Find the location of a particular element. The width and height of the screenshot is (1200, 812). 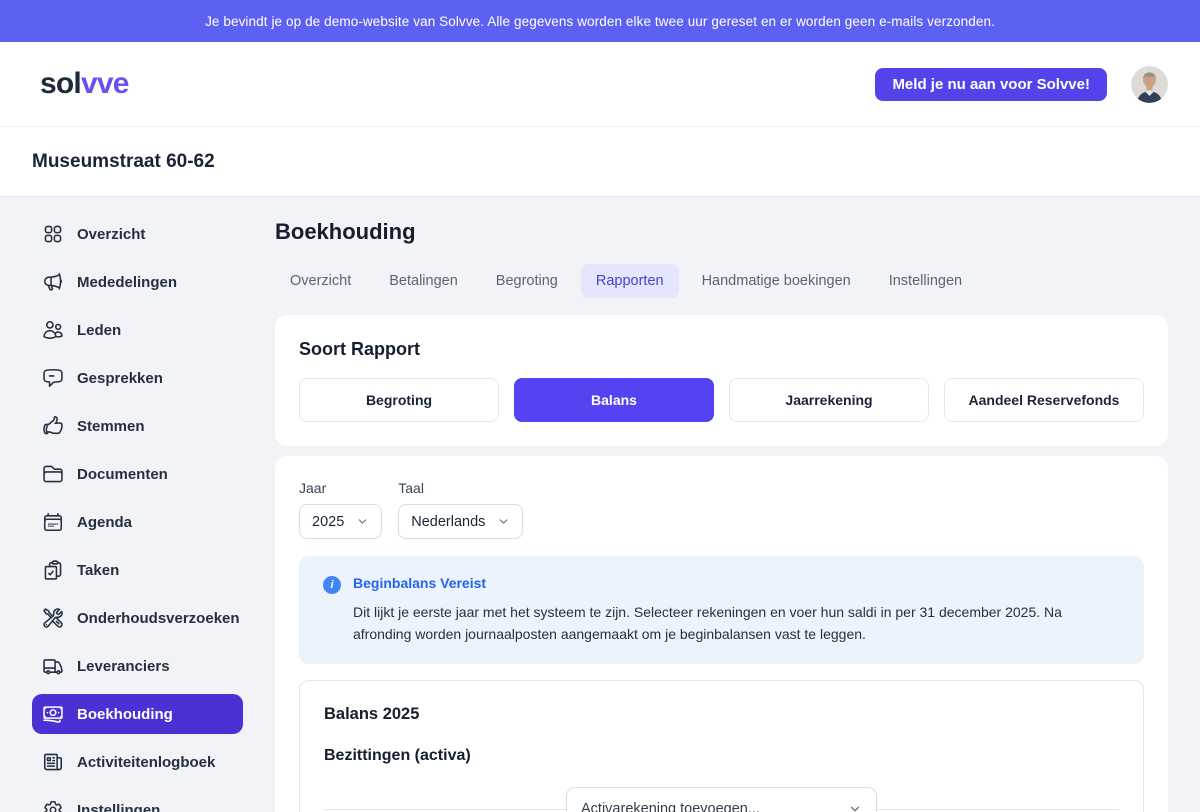

sidebar-item-label: Overzicht is located at coordinates (111, 234).